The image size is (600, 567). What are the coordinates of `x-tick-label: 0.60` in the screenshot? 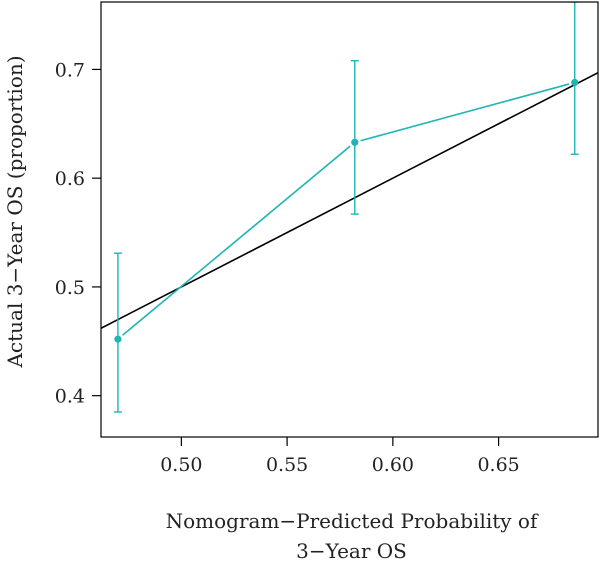 It's located at (393, 465).